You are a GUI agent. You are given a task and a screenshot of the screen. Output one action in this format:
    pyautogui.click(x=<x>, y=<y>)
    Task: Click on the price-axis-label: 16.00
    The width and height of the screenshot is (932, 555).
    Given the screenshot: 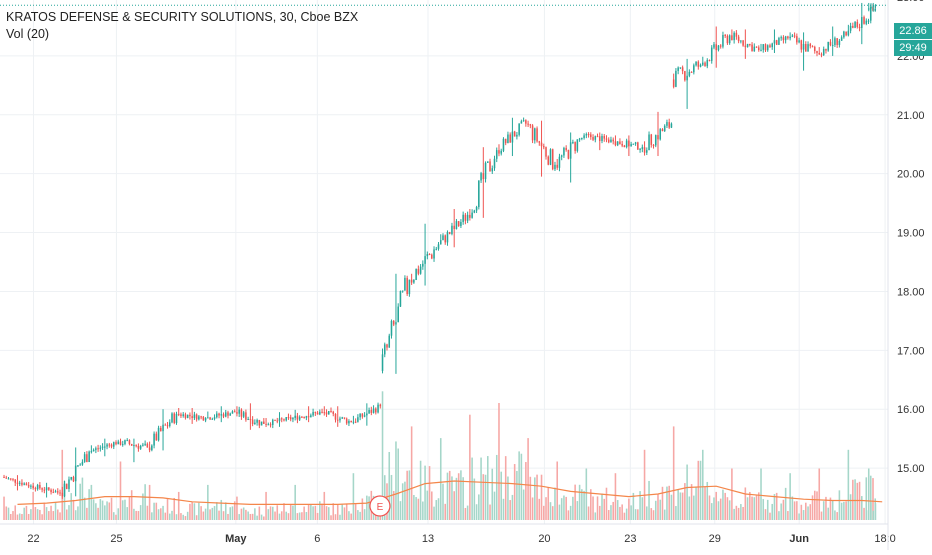 What is the action you would take?
    pyautogui.click(x=911, y=410)
    